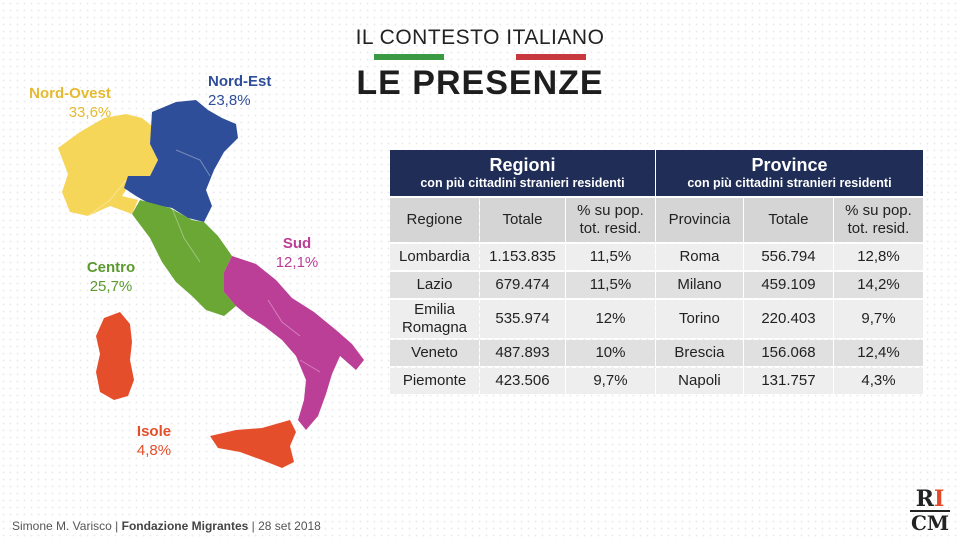 The height and width of the screenshot is (540, 960). I want to click on cell-regione-totale: 535.974, so click(522, 319).